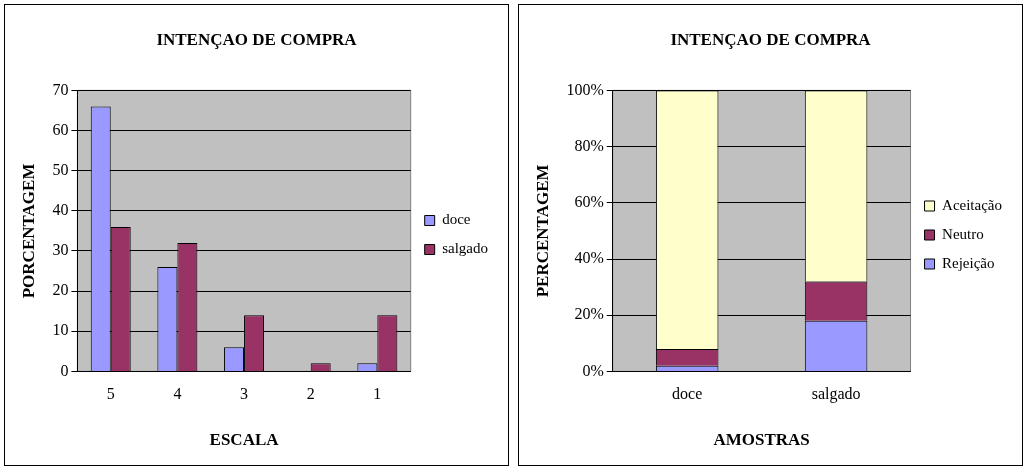 This screenshot has width=1031, height=470. I want to click on y-tick-label: 10, so click(60, 330).